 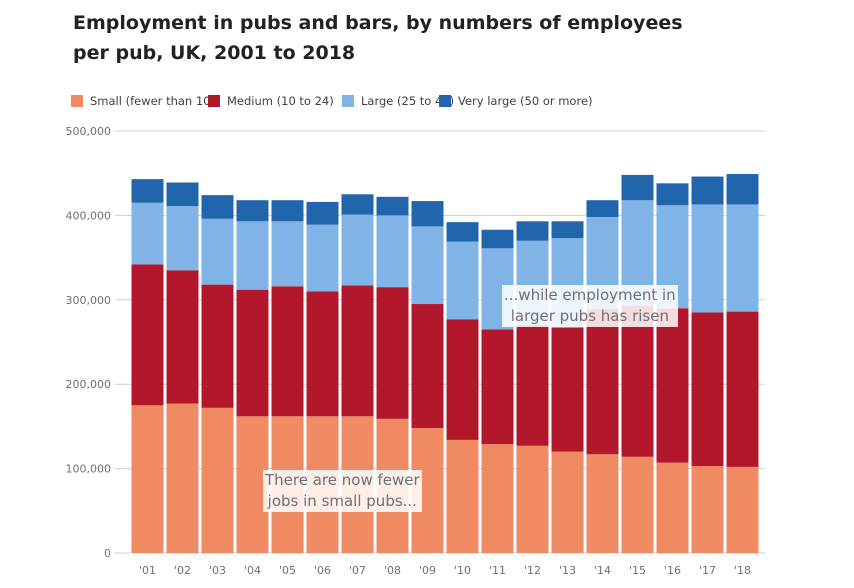 I want to click on x-tick-label: '08, so click(x=392, y=570).